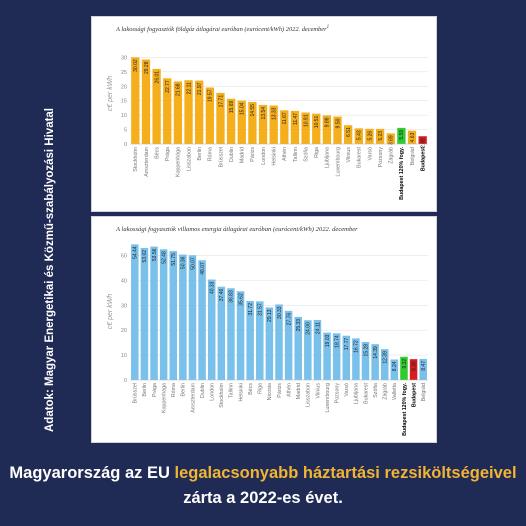  What do you see at coordinates (370, 136) in the screenshot?
I see `bar-value-label: 5.26` at bounding box center [370, 136].